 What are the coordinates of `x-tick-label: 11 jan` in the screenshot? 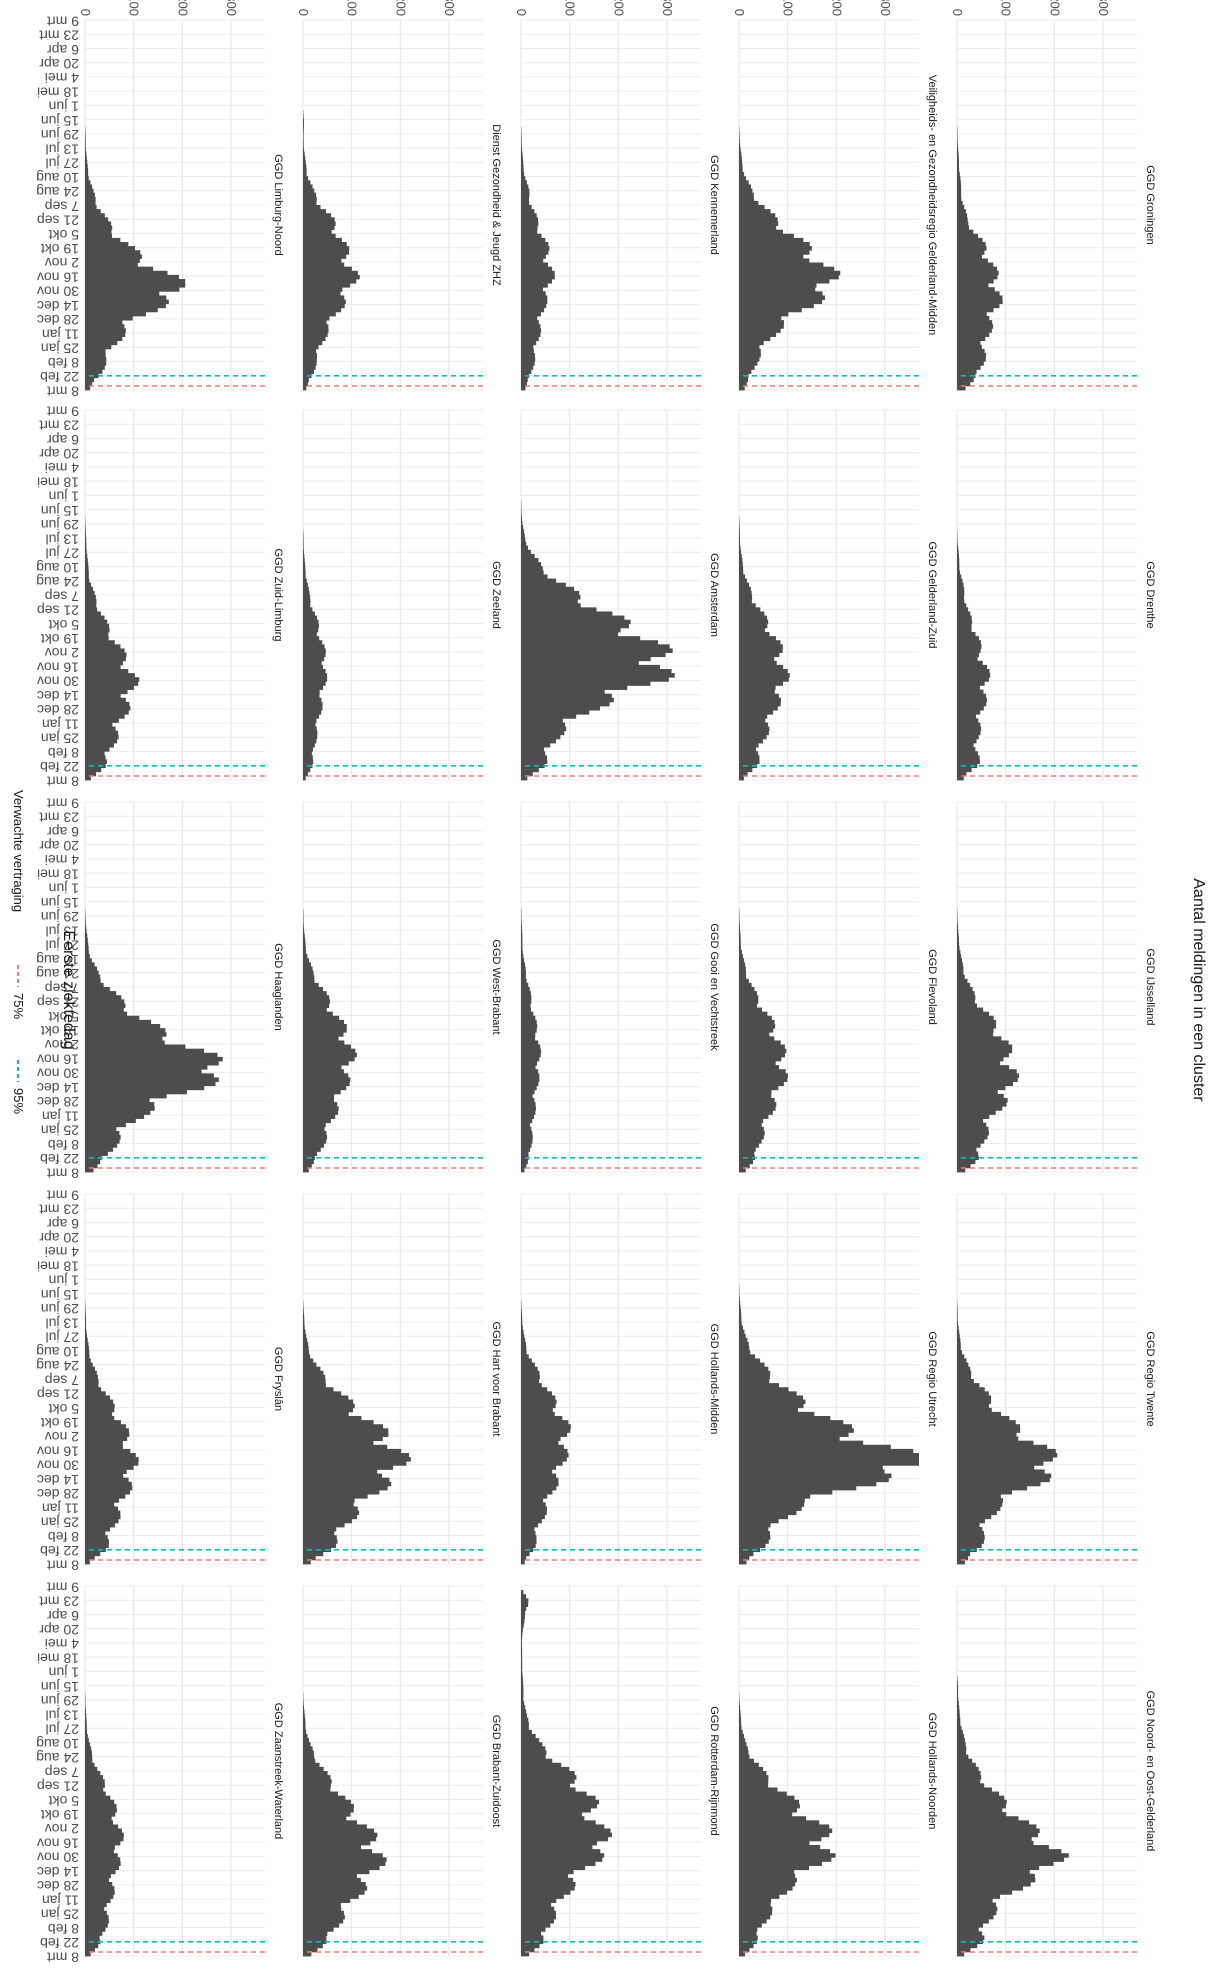 It's located at (60, 724).